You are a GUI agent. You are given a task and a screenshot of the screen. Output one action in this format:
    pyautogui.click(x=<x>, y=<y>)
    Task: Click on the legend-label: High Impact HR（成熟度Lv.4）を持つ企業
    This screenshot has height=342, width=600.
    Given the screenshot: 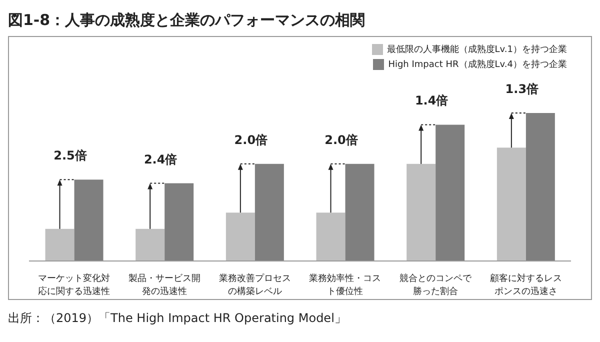 What is the action you would take?
    pyautogui.click(x=477, y=65)
    